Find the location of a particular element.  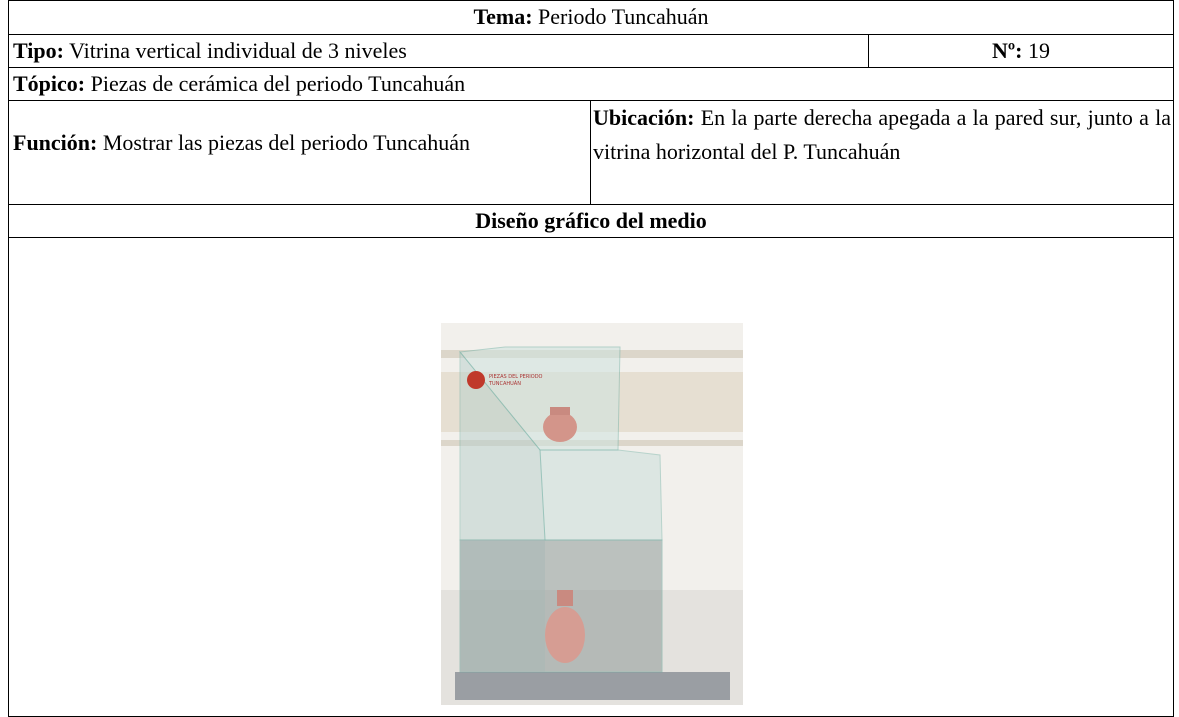

label: Tópico: is located at coordinates (49, 83).